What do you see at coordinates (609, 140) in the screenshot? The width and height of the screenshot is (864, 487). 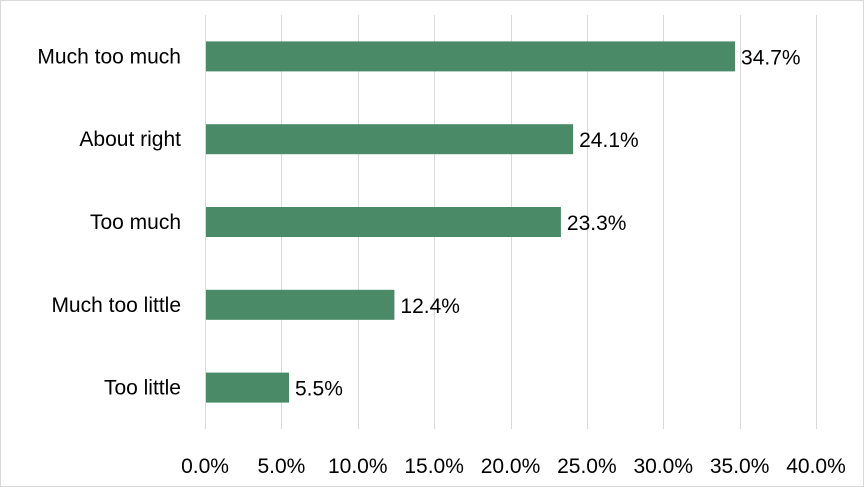 I see `data-label: 24.1%` at bounding box center [609, 140].